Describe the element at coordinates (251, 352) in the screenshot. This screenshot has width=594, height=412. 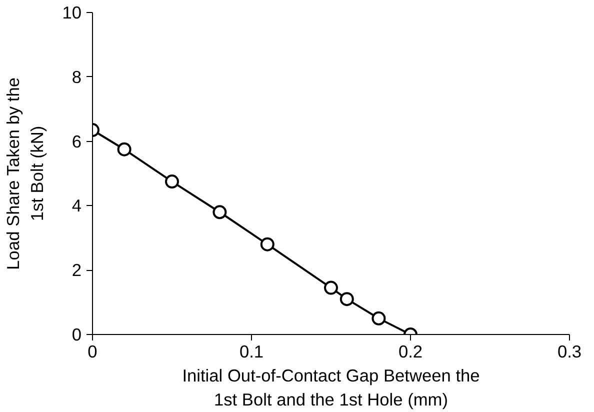
I see `x-tick-label: 0.1` at that location.